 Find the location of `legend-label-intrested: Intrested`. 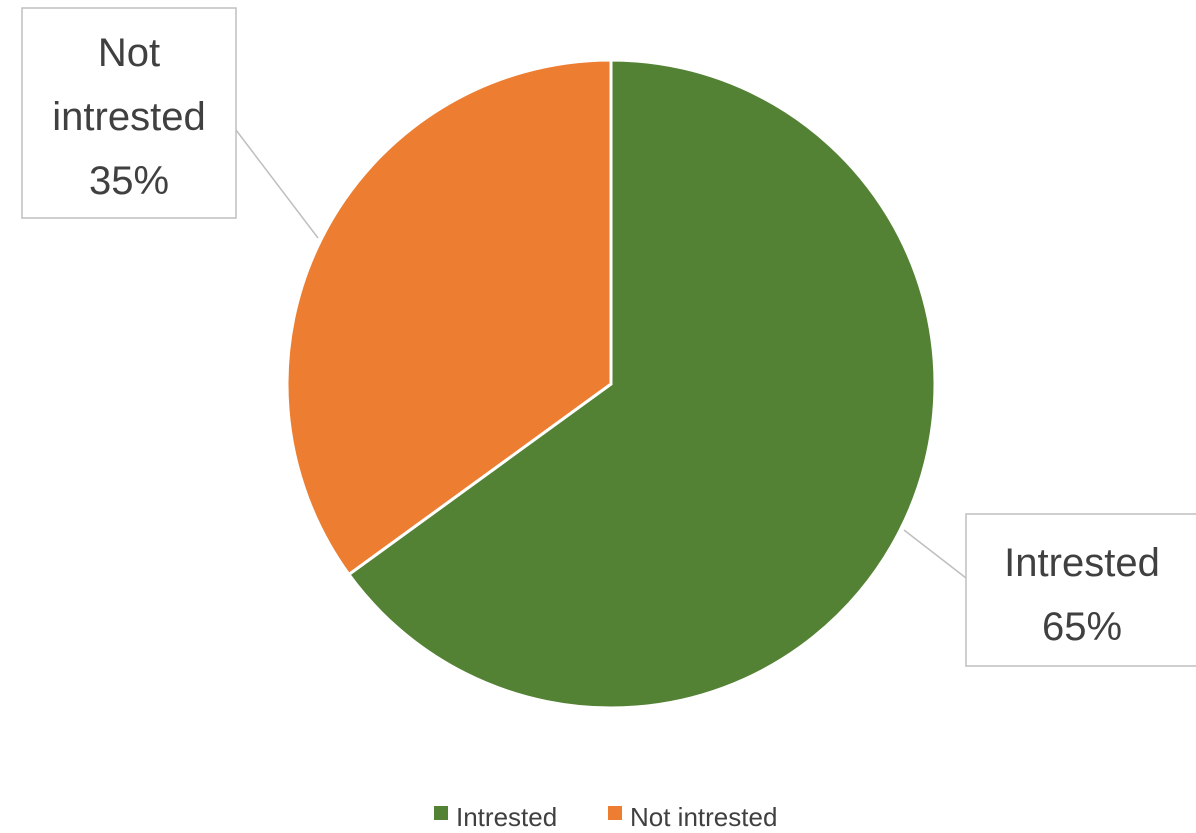

legend-label-intrested: Intrested is located at coordinates (506, 815).